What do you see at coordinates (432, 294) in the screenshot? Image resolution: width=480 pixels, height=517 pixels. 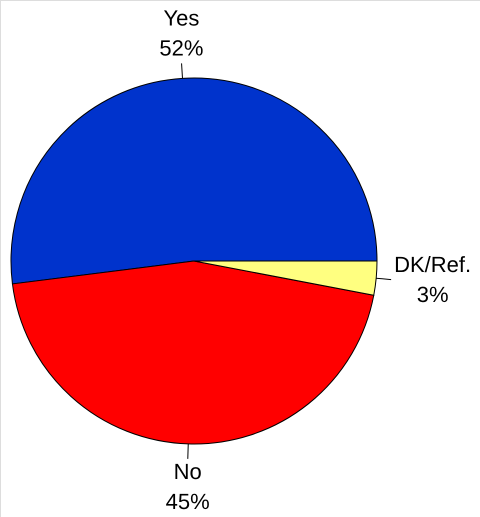 I see `data-label: 3%` at bounding box center [432, 294].